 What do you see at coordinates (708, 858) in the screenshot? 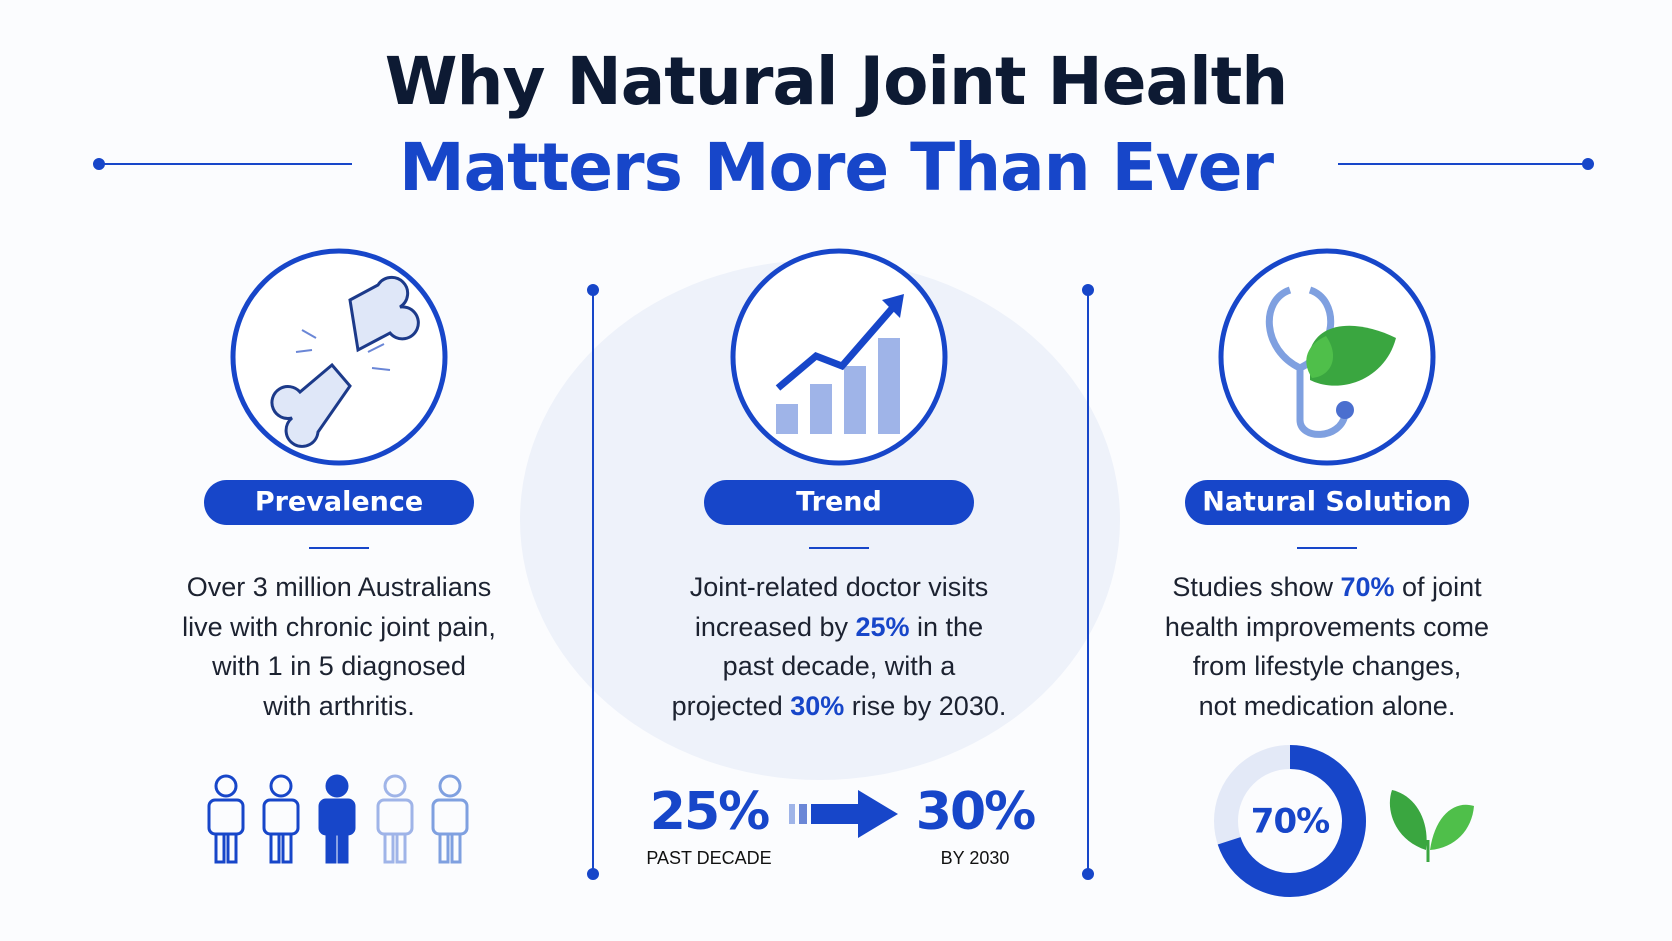
I see `stat-from-caption: PAST DECADE` at bounding box center [708, 858].